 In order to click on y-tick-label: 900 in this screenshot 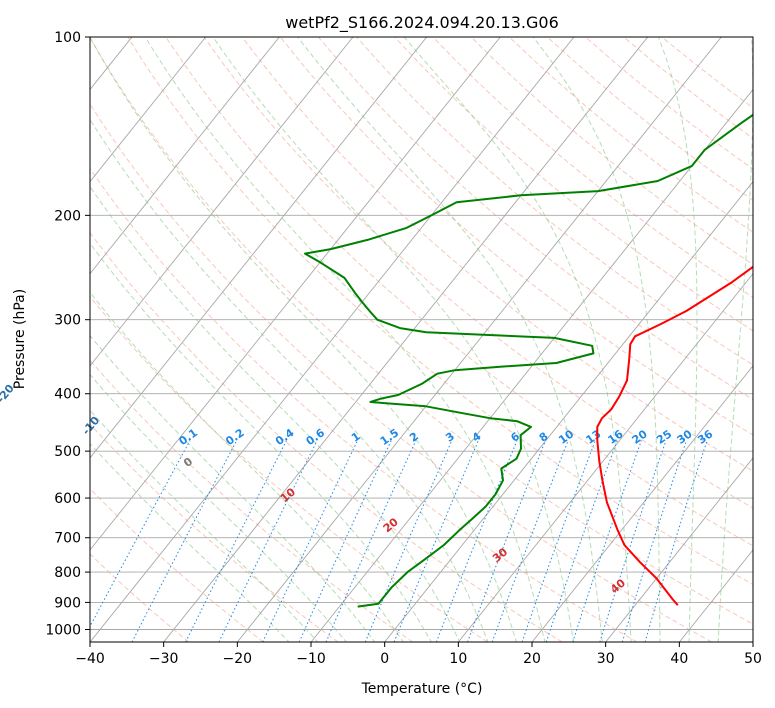, I will do `click(67, 603)`.